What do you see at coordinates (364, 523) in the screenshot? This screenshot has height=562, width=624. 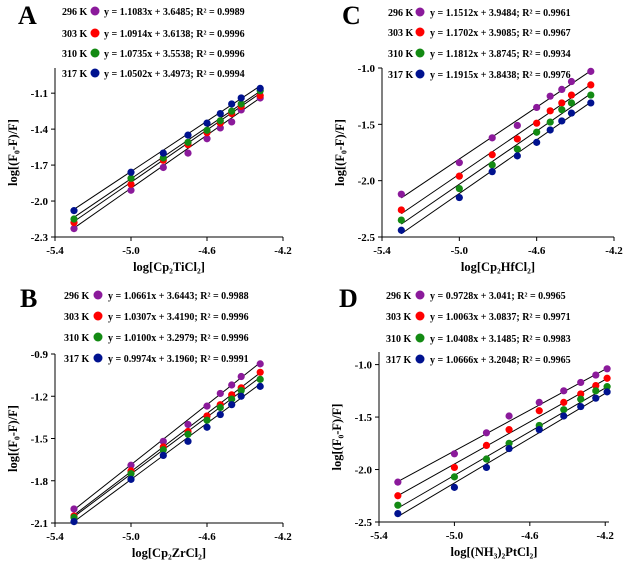 I see `y-tick-label: -2.5` at bounding box center [364, 523].